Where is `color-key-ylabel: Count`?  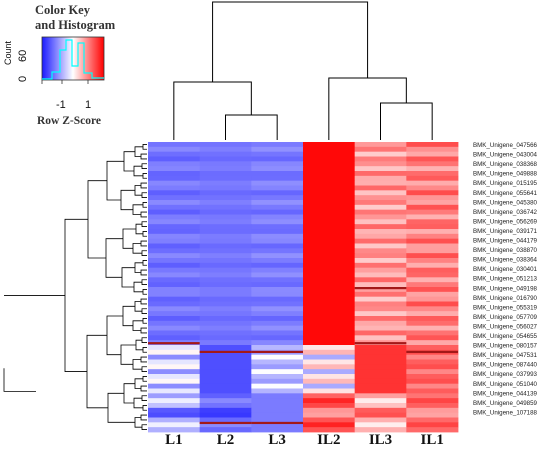 color-key-ylabel: Count is located at coordinates (8, 52).